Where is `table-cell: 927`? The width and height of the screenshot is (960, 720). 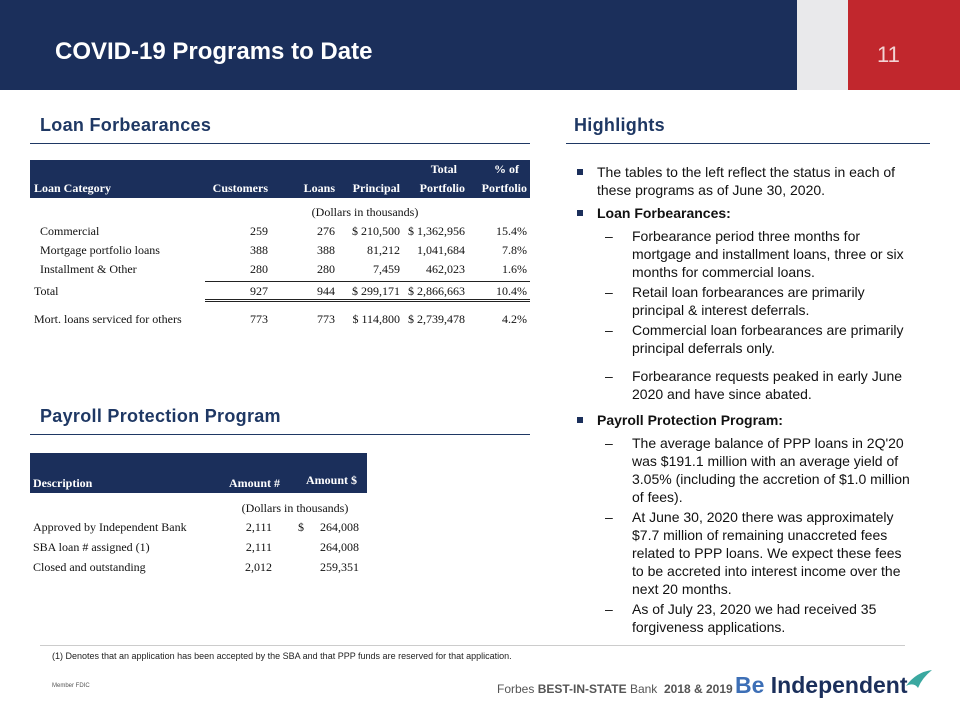 table-cell: 927 is located at coordinates (259, 291).